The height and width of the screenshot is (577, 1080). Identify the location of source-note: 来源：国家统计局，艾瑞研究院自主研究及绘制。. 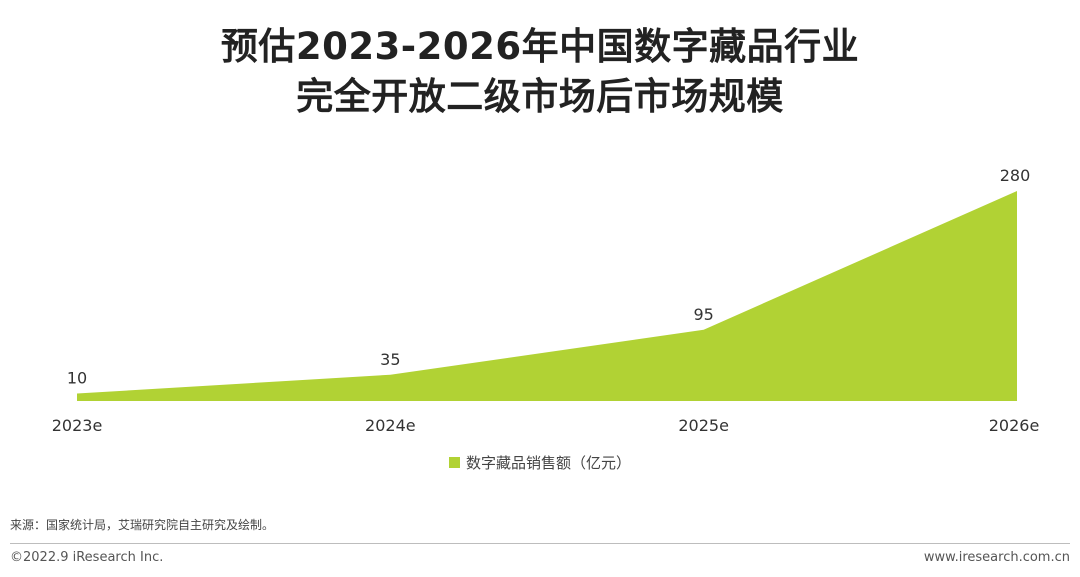
(142, 525).